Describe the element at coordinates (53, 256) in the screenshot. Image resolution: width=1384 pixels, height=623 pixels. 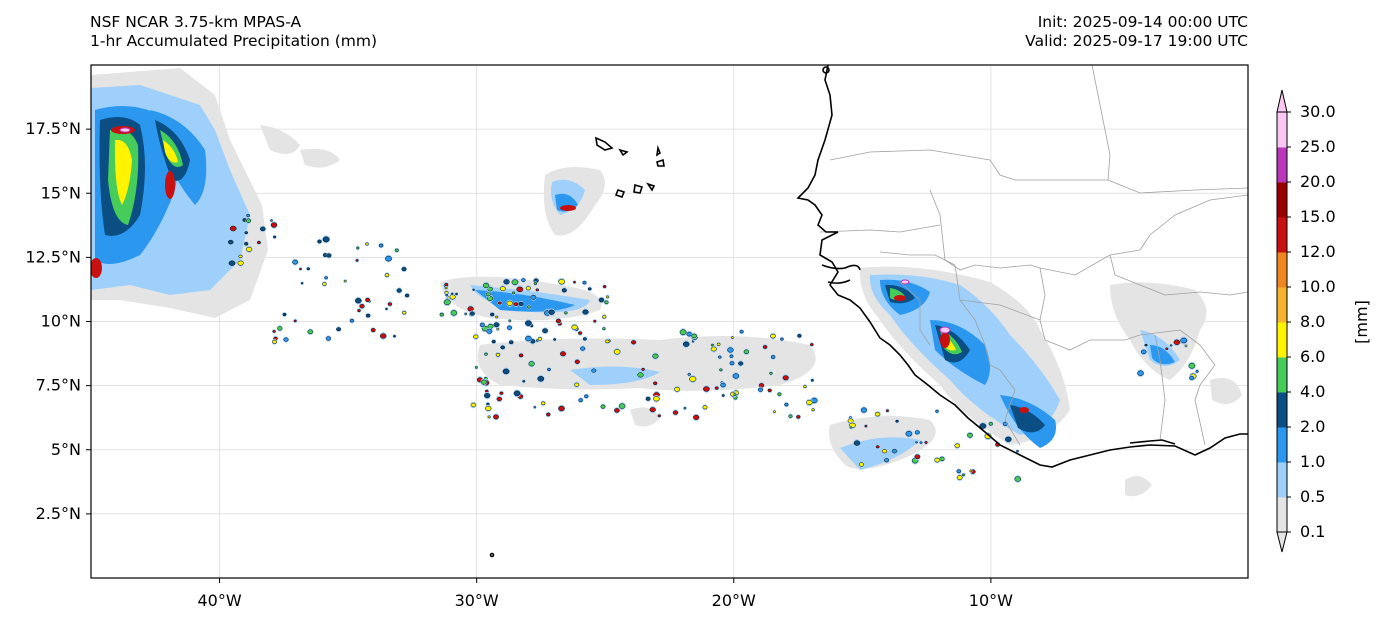
I see `lat-tick-label: 12.5°N` at that location.